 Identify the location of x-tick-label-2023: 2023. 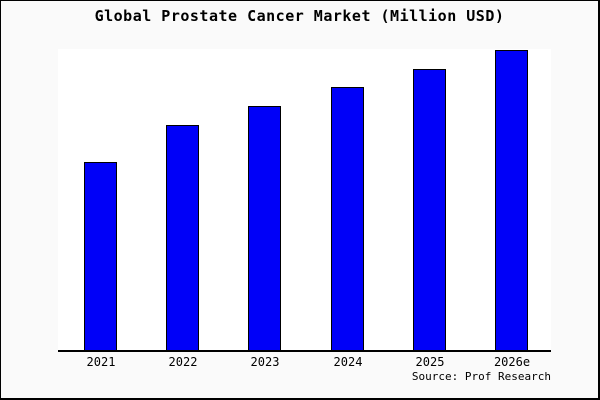
(265, 362).